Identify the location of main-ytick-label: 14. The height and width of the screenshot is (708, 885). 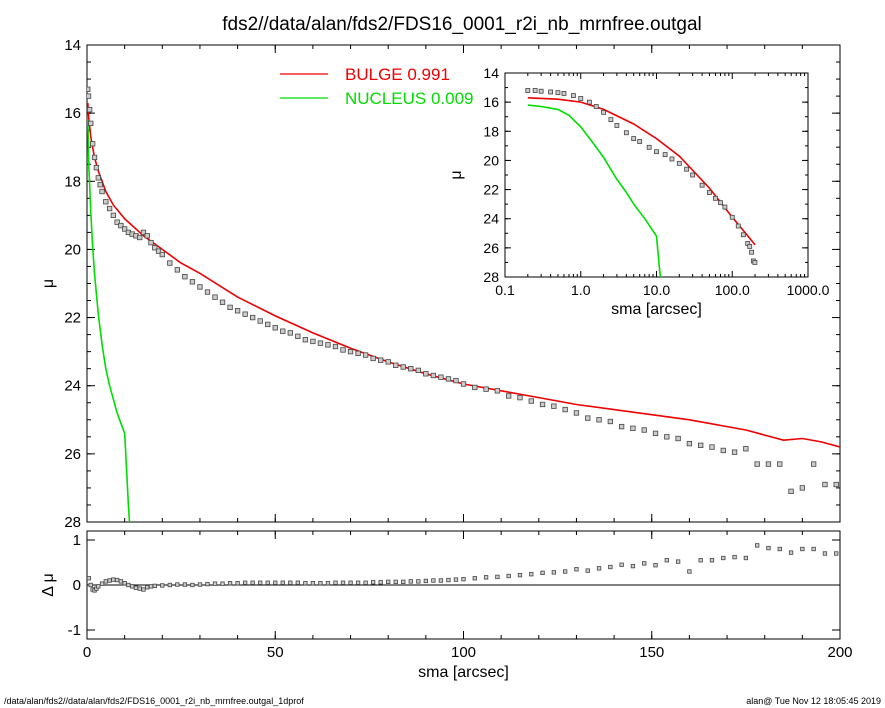
(72, 45).